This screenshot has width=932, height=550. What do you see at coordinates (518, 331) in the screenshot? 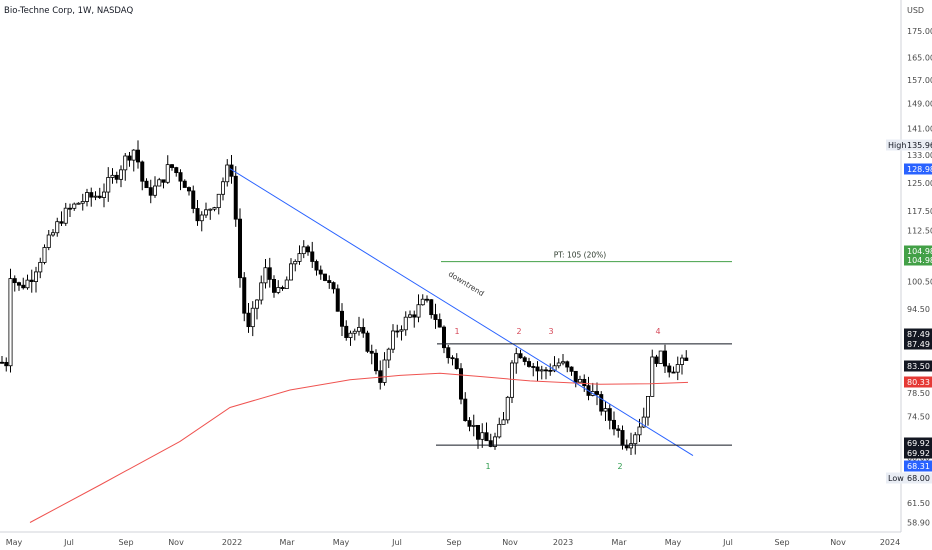
I see `resistance-touch-marker: 2` at bounding box center [518, 331].